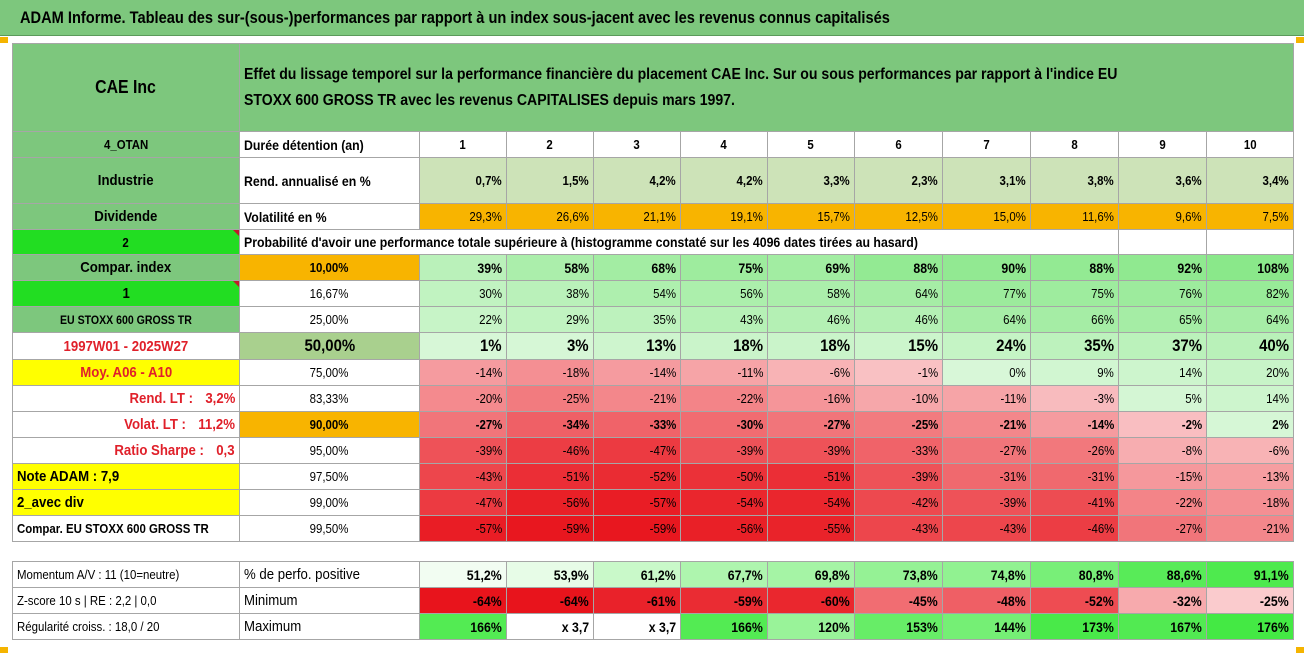 This screenshot has width=1304, height=653. Describe the element at coordinates (125, 372) in the screenshot. I see `side-label-text: Moy. A06 - A10` at that location.